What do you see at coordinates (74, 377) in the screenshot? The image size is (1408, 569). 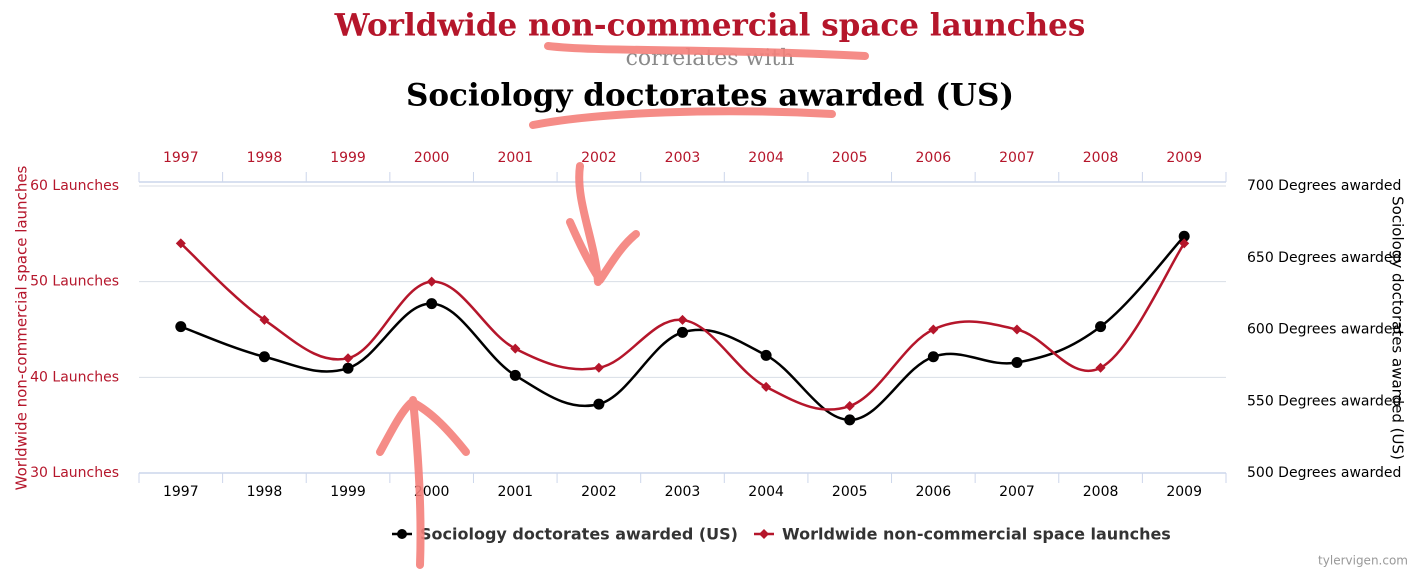 I see `y-tick-label: 40 Launches` at bounding box center [74, 377].